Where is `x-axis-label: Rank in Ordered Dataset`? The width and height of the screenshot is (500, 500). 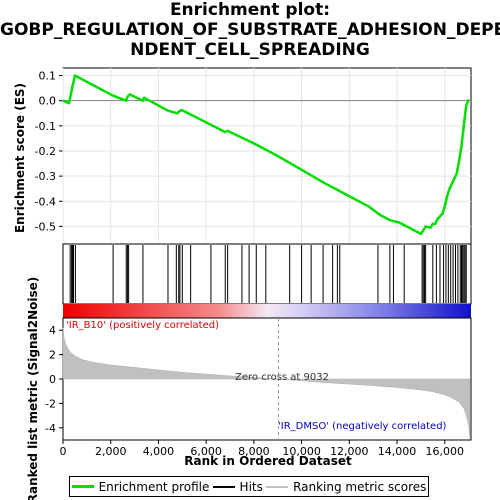 x-axis-label: Rank in Ordered Dataset is located at coordinates (268, 461).